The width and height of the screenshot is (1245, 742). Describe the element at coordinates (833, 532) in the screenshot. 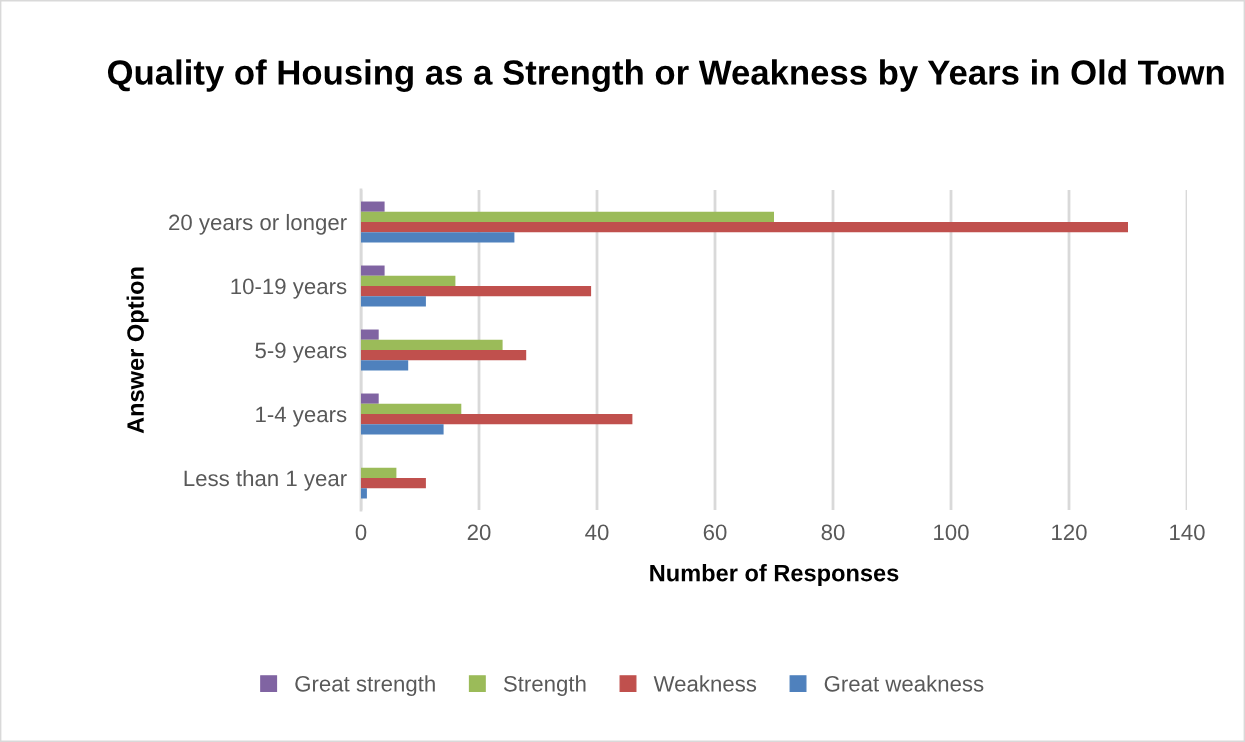

I see `x-tick-label: 80` at that location.